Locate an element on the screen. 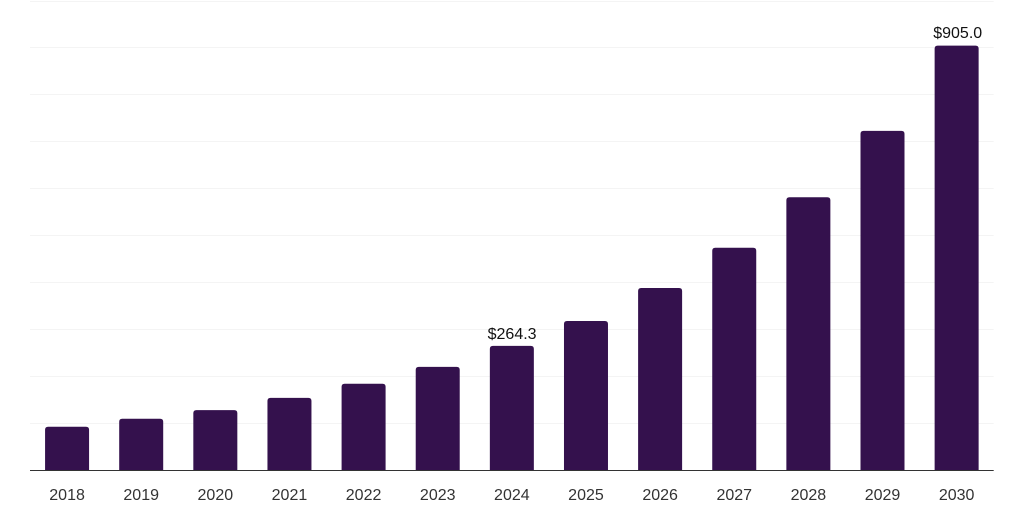 This screenshot has height=512, width=1024. svg-text: 2025 is located at coordinates (586, 495).